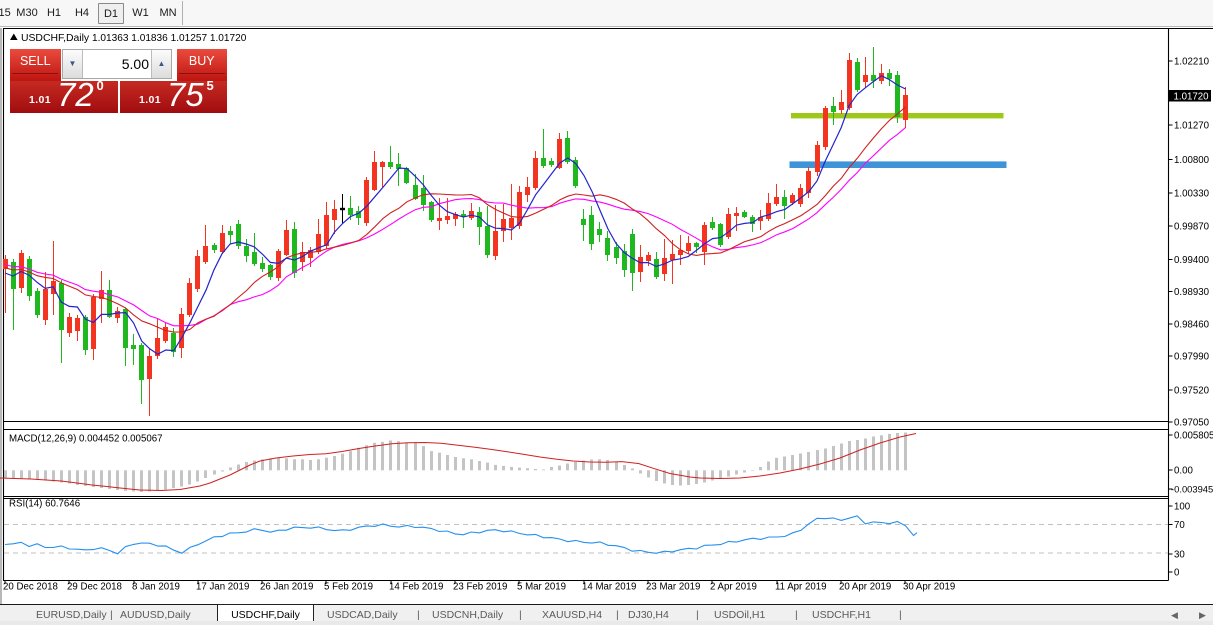 Image resolution: width=1213 pixels, height=626 pixels. Describe the element at coordinates (1192, 324) in the screenshot. I see `svg-text: 0.98460` at that location.